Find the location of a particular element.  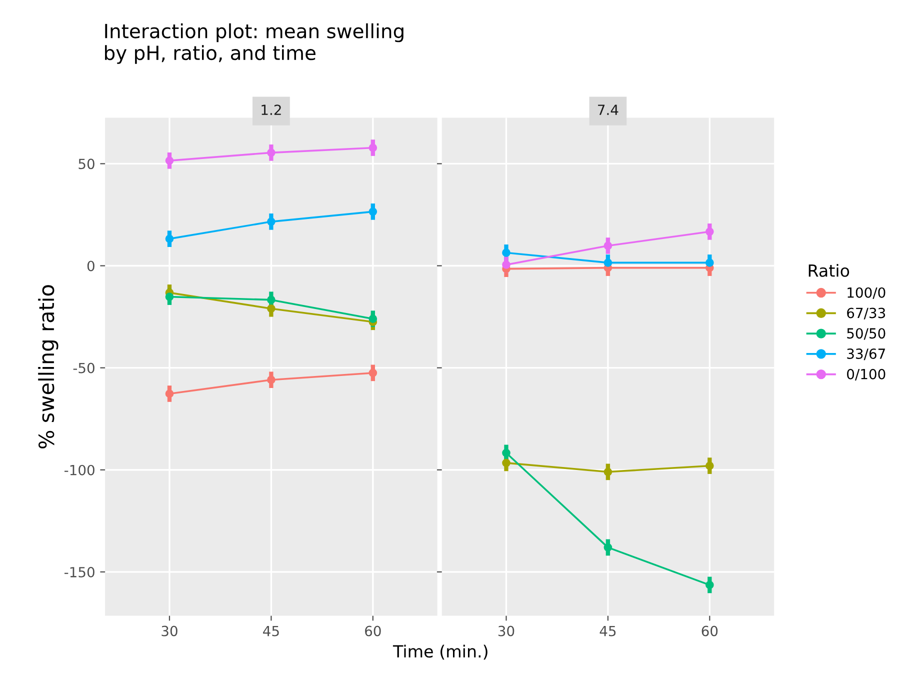

x-axis-title: Time (min.) is located at coordinates (440, 652).